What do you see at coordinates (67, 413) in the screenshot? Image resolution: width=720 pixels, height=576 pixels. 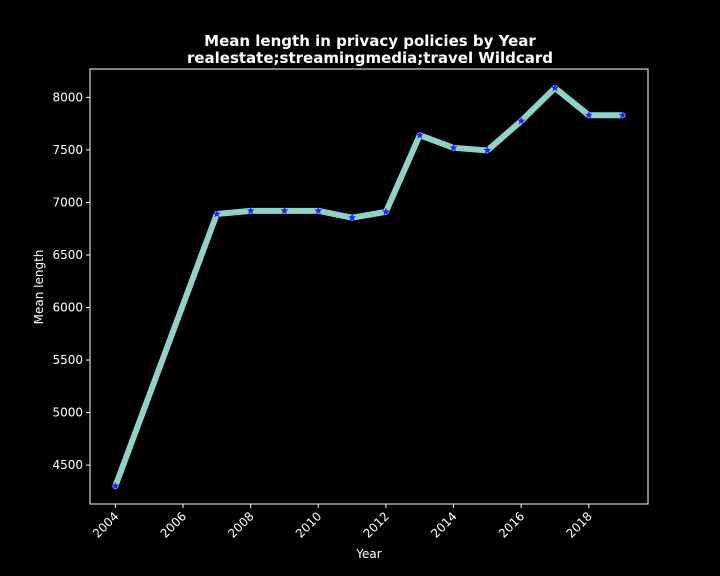 I see `y-tick-label: 5000` at bounding box center [67, 413].